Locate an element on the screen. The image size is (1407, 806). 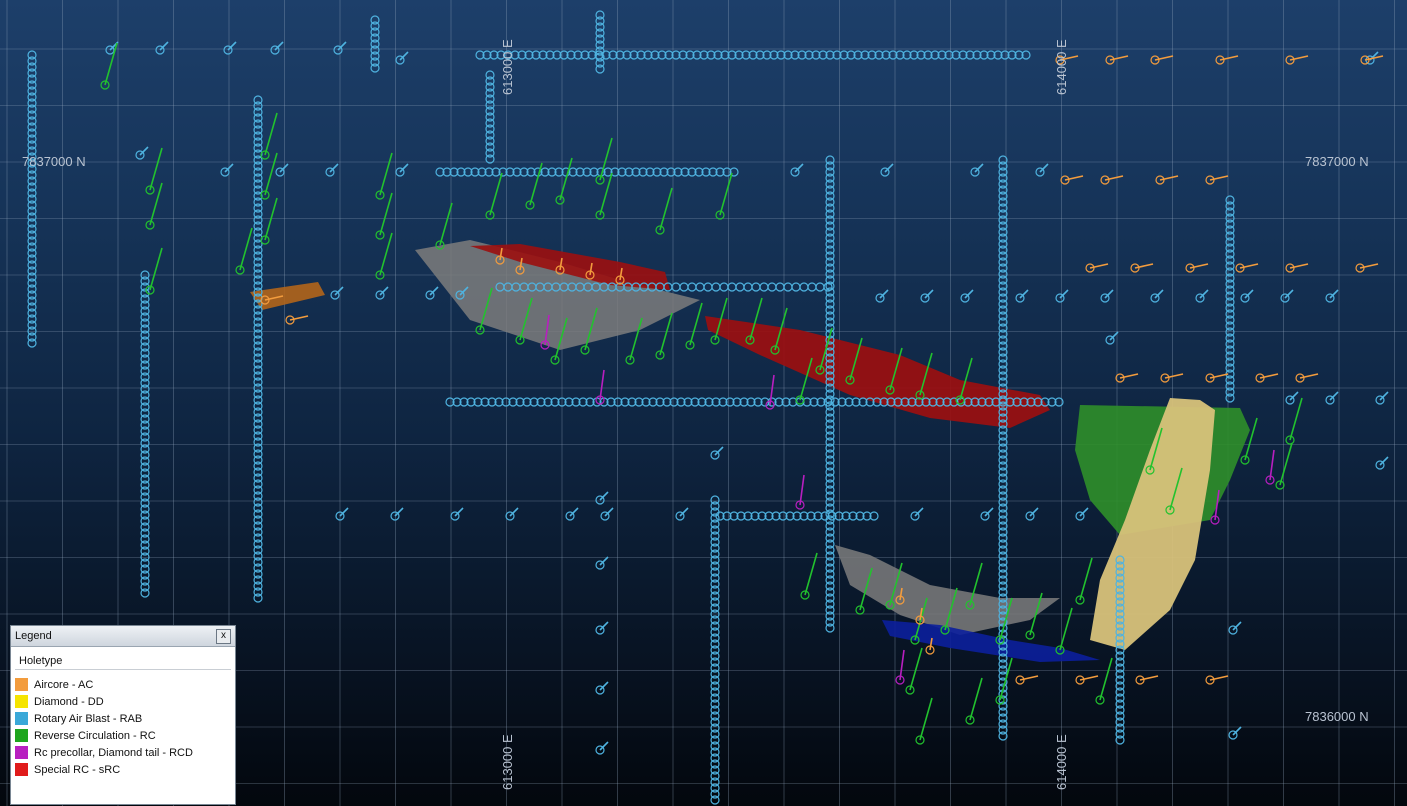
legend-item: Rotary Air Blast - RAB is located at coordinates (125, 718).